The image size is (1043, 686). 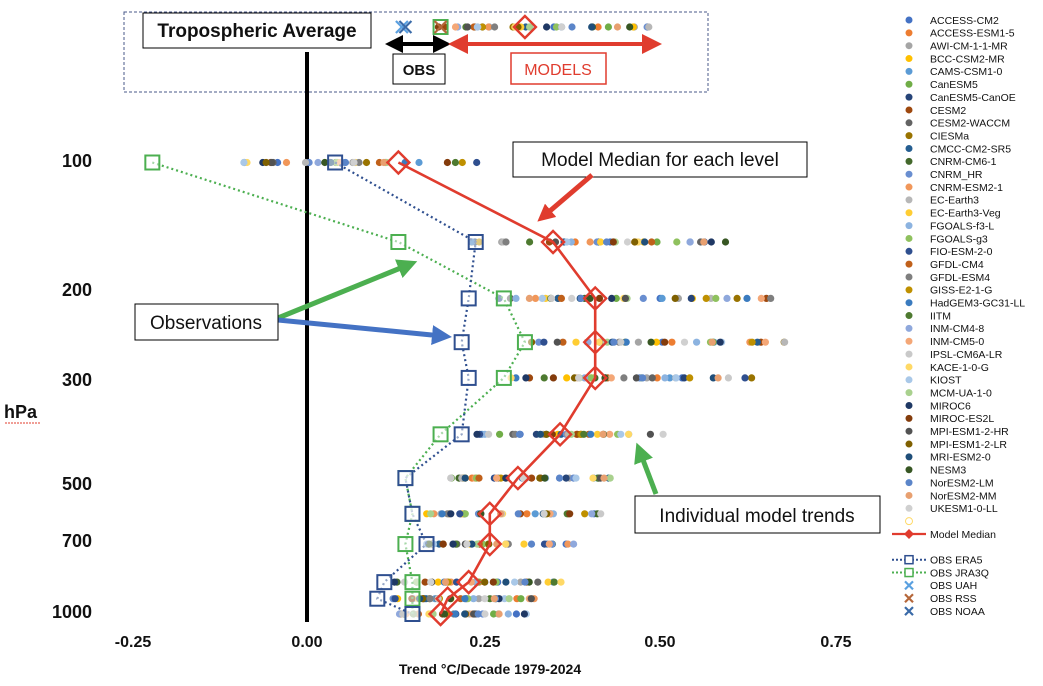 I want to click on model-median-annotation: Model Median for each level, so click(x=660, y=160).